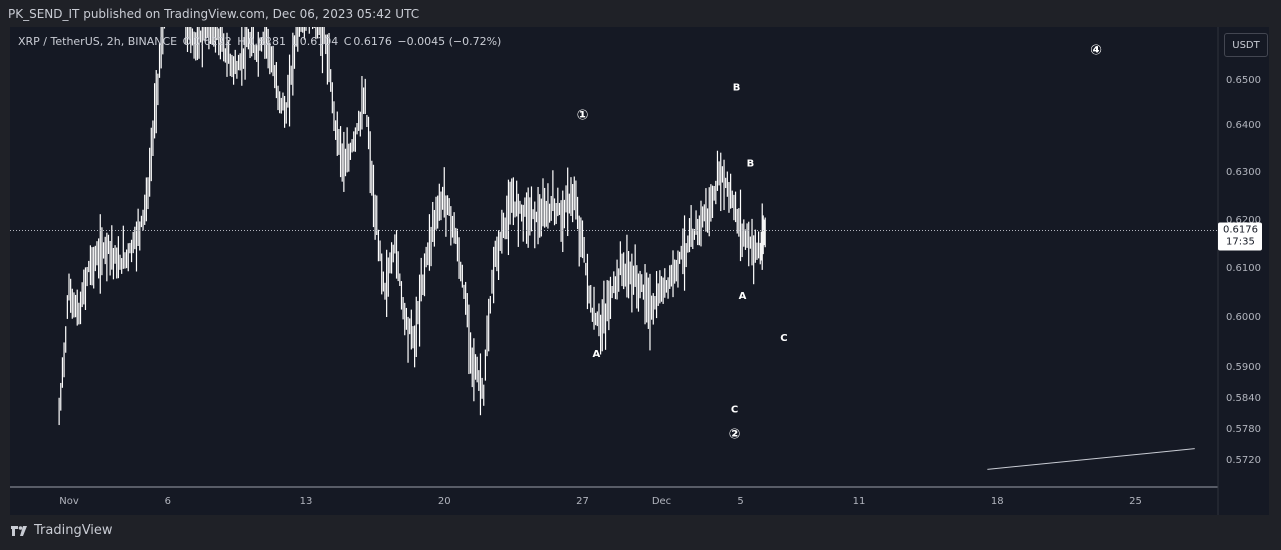 This screenshot has width=1281, height=550. Describe the element at coordinates (1243, 172) in the screenshot. I see `y-tick-label: 0.6300` at that location.